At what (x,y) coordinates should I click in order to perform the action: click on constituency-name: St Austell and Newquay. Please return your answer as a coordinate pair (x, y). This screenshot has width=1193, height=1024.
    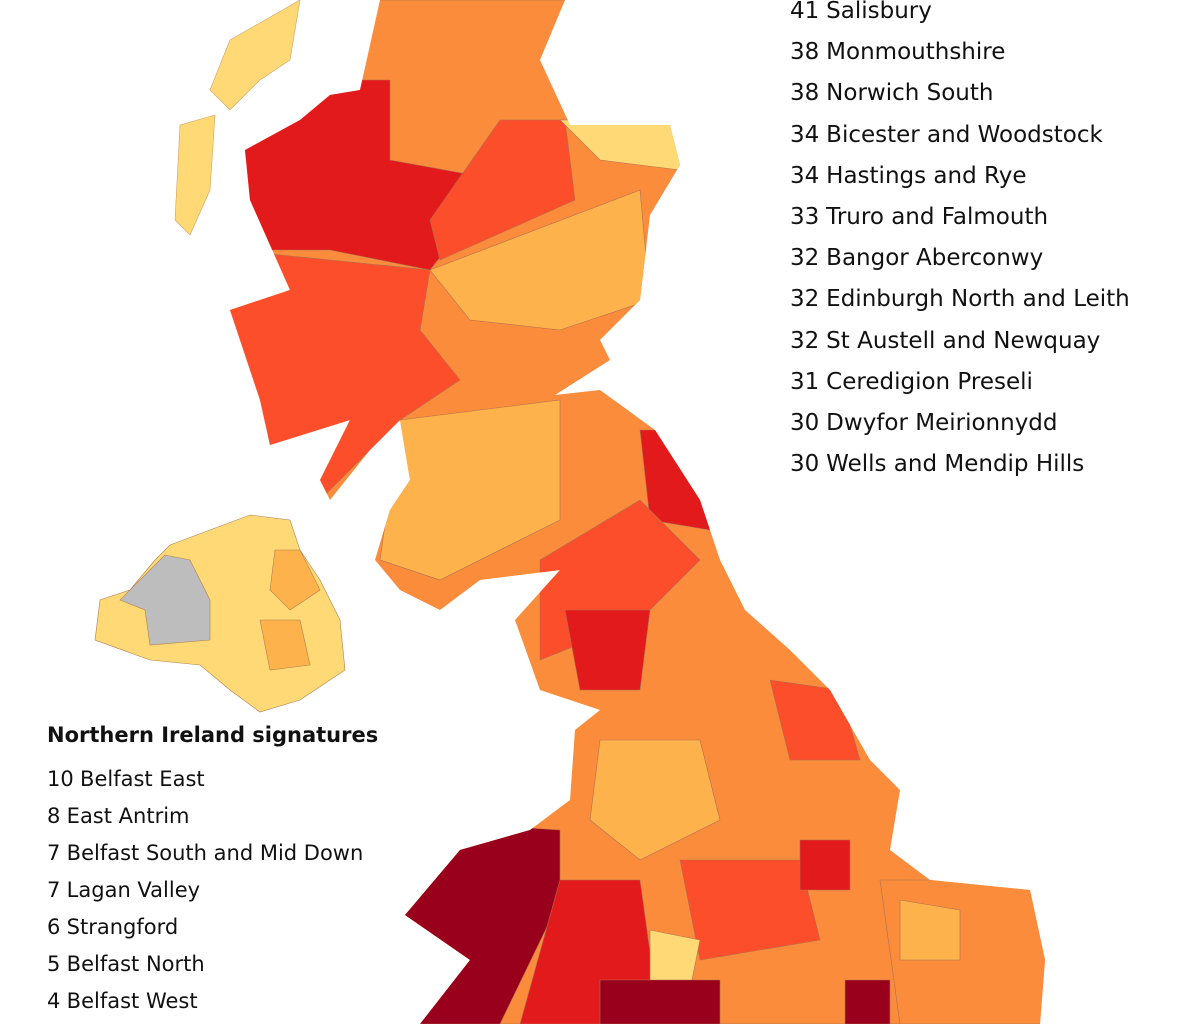
    Looking at the image, I should click on (963, 340).